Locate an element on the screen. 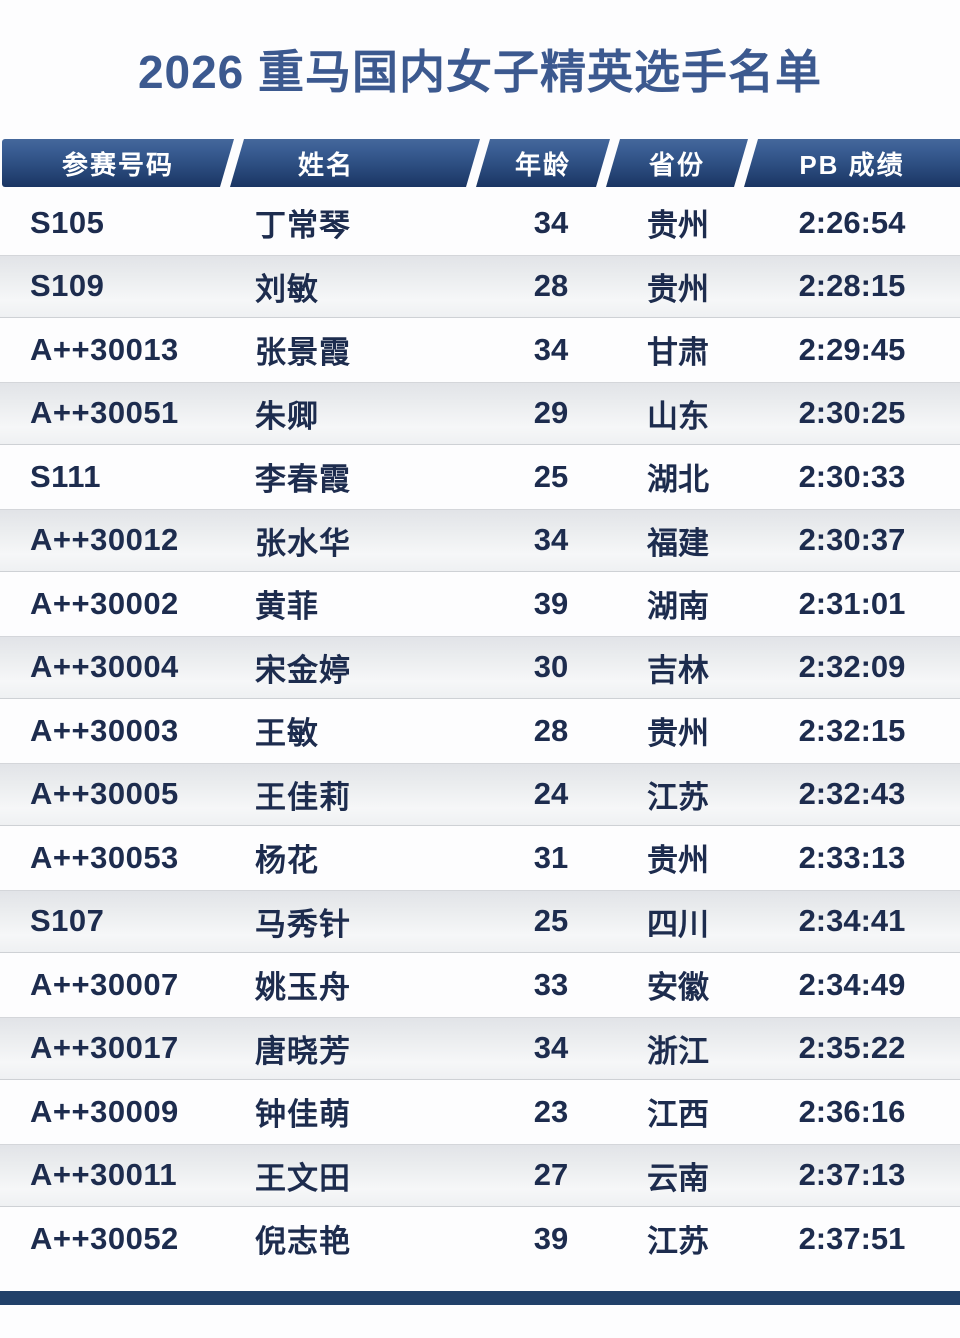 The height and width of the screenshot is (1338, 960). page-title: 2026 重马国内女子精英选手名单 is located at coordinates (480, 72).